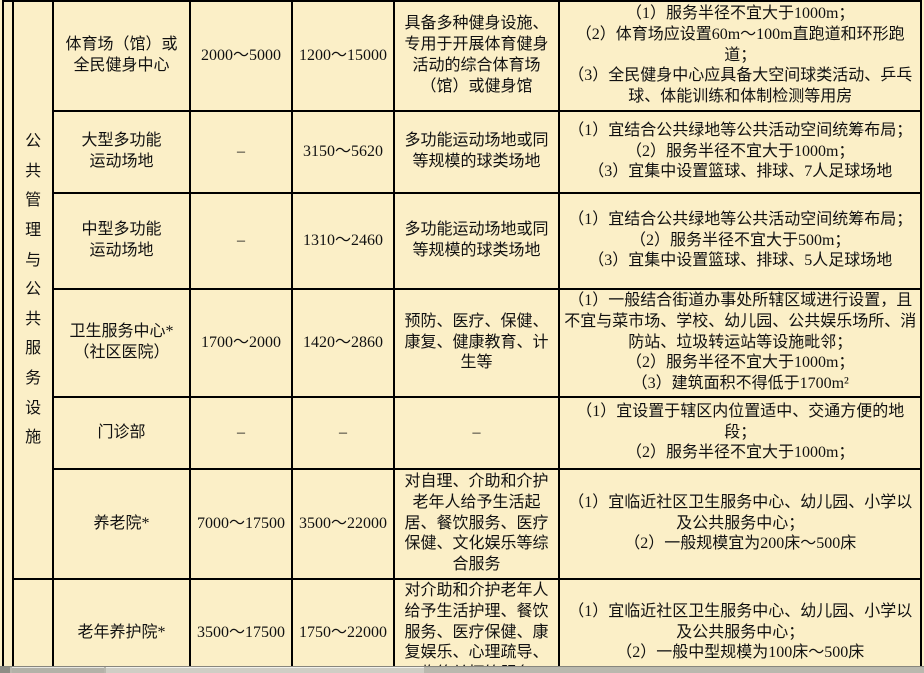 This screenshot has width=924, height=673. I want to click on category-label: 公共管理与公共服务设施, so click(33, 290).